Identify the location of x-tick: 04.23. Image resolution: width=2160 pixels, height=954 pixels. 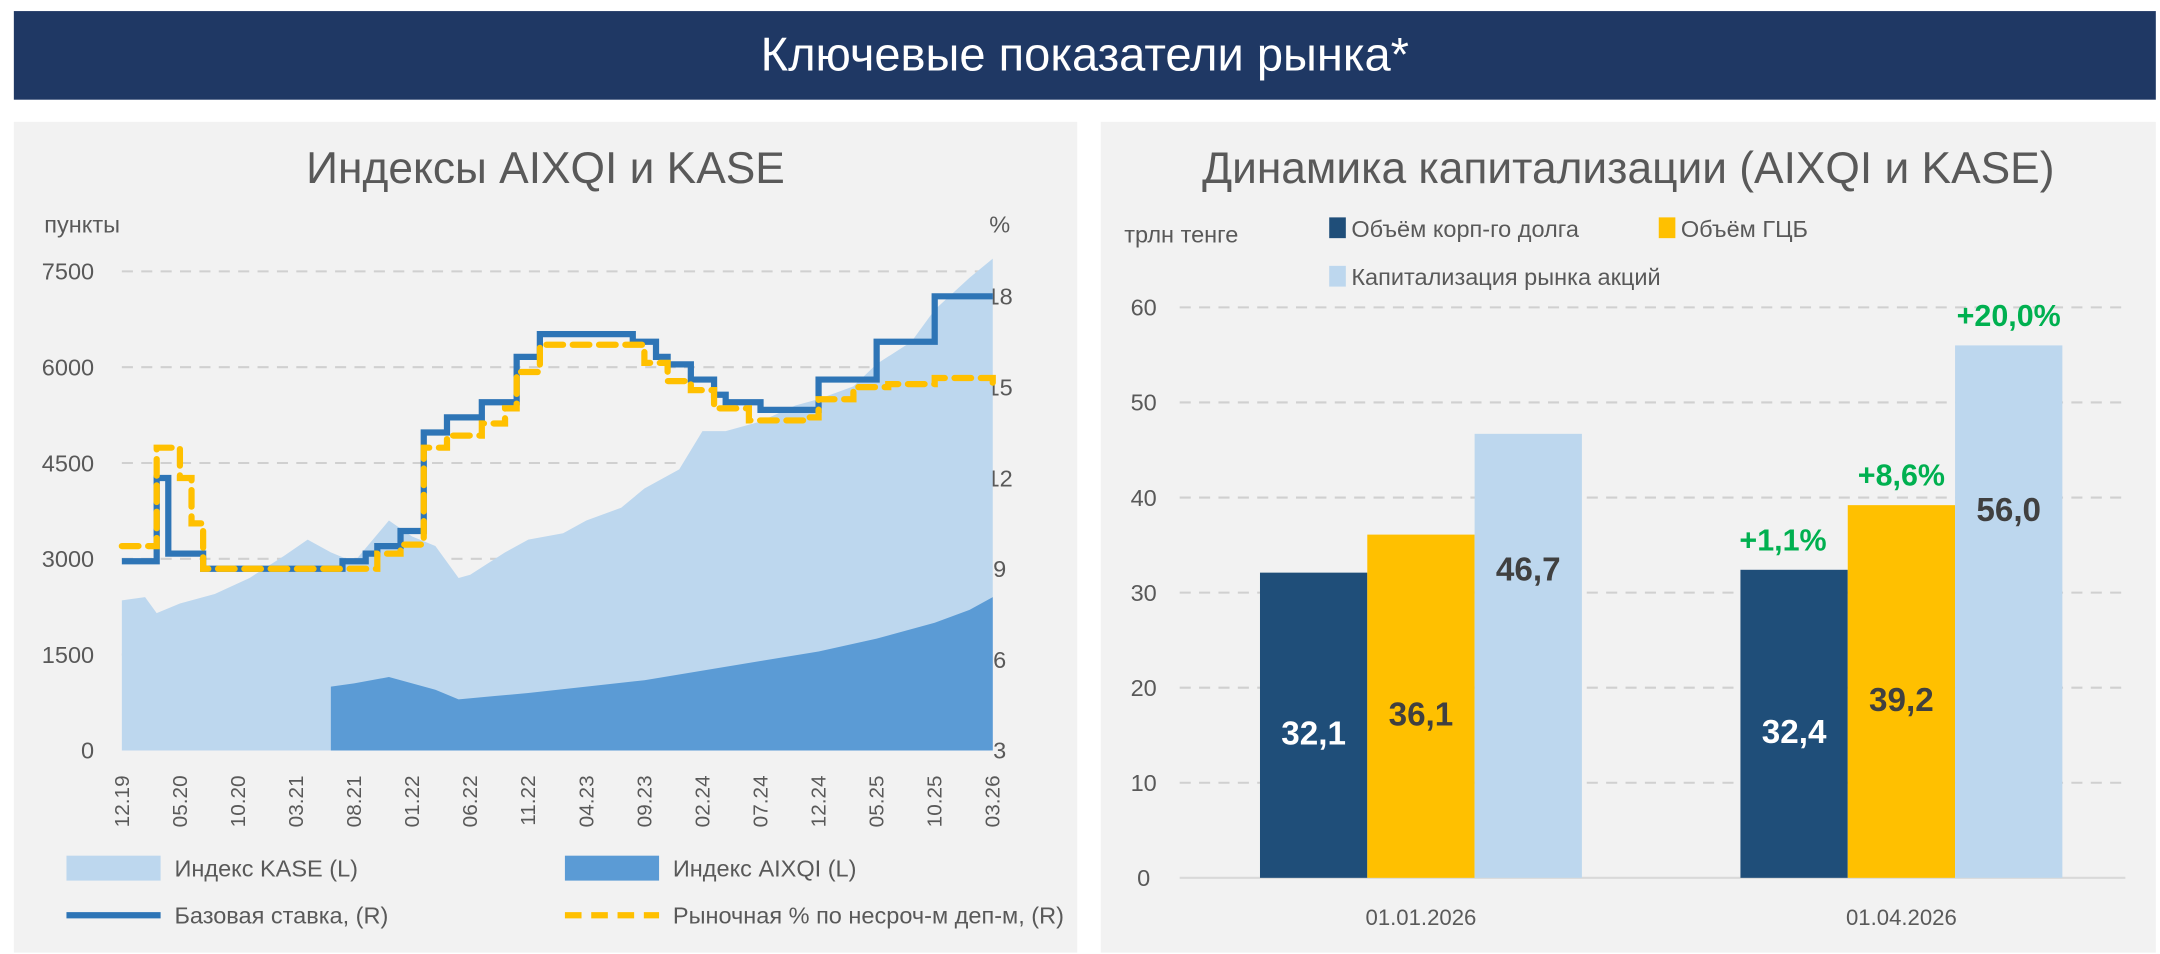
(586, 801).